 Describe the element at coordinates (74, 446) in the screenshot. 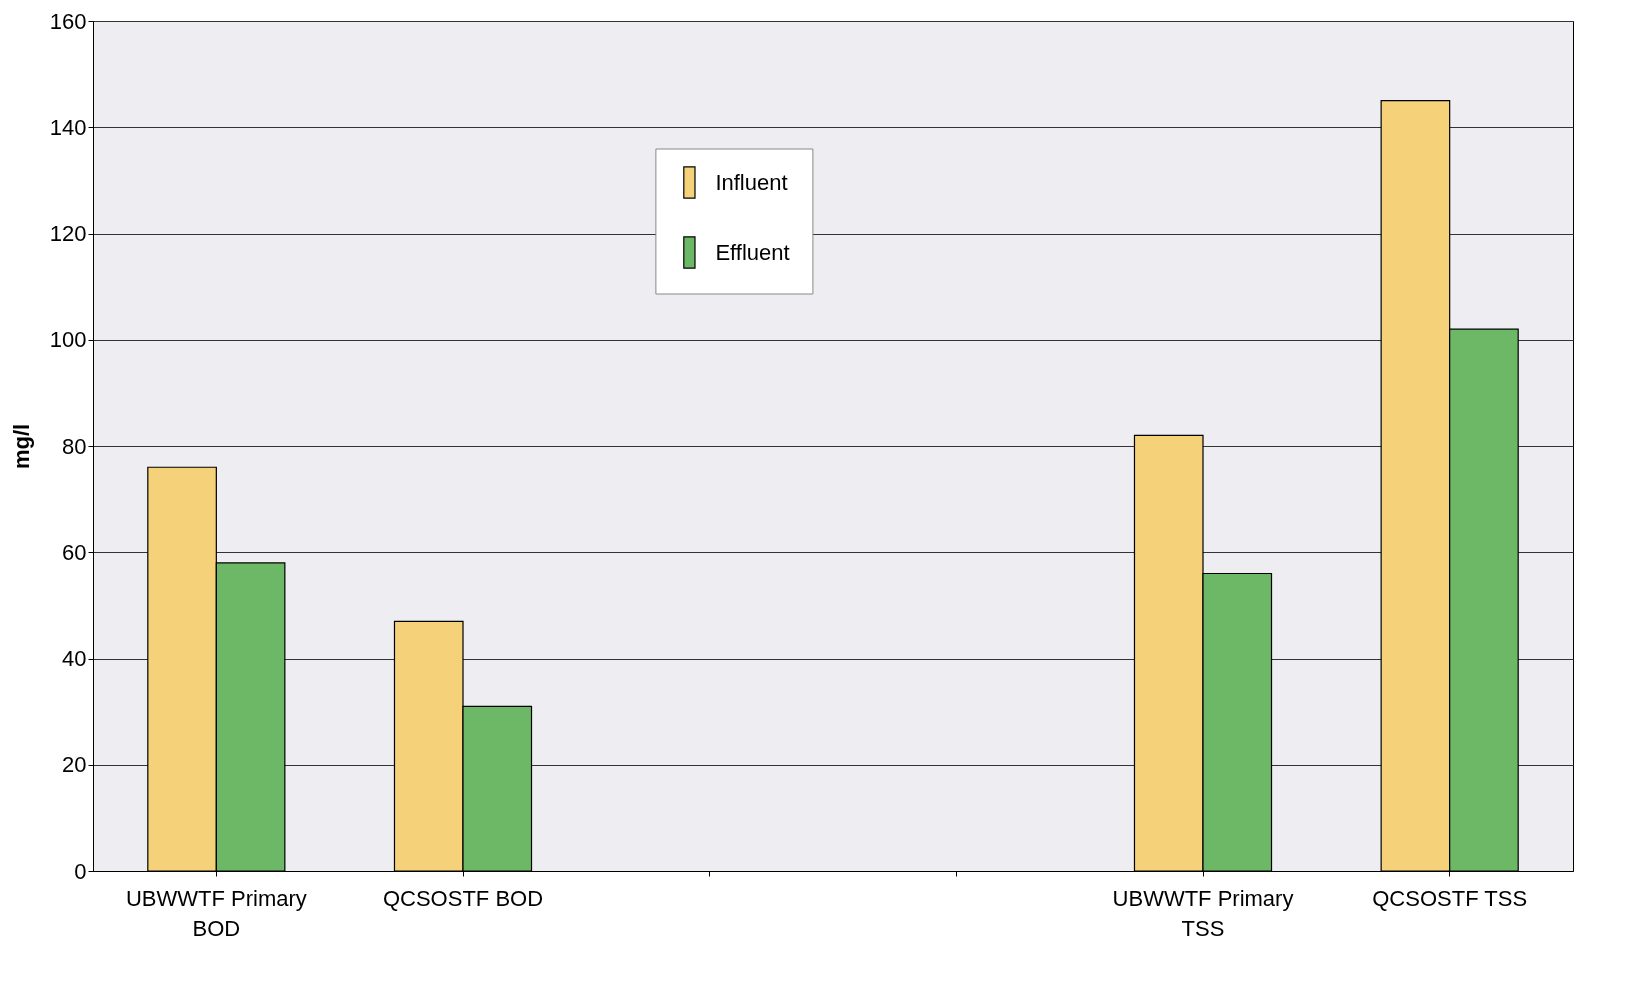

I see `y-tick-label: 80` at that location.